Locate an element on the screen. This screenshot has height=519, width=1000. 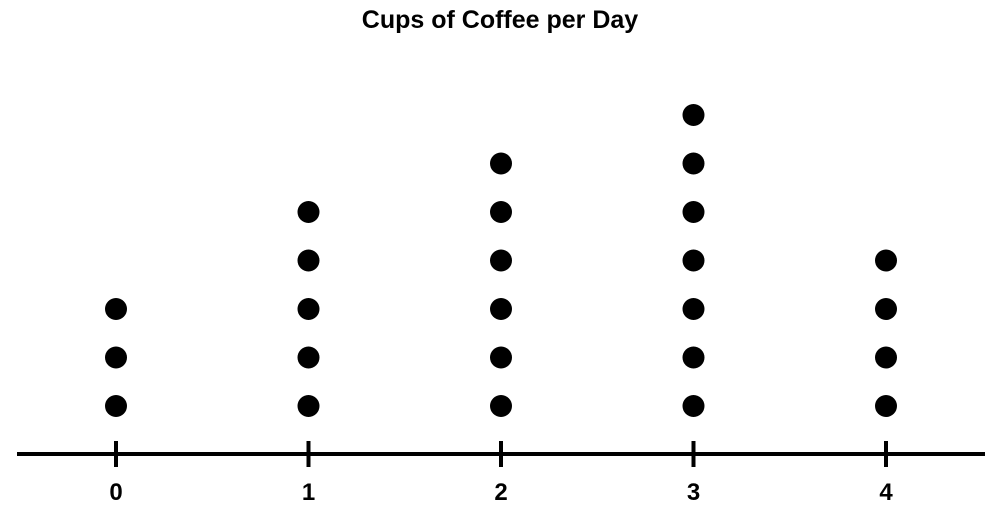
chart-title: Cups of Coffee per Day is located at coordinates (500, 20).